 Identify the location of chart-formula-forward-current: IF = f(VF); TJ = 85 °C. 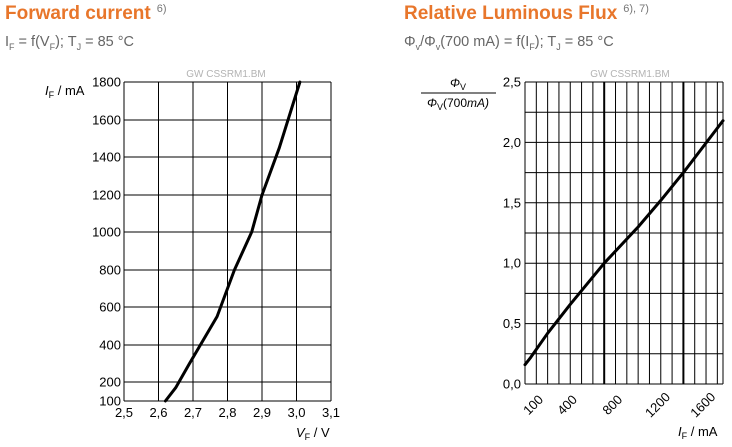
(69, 43).